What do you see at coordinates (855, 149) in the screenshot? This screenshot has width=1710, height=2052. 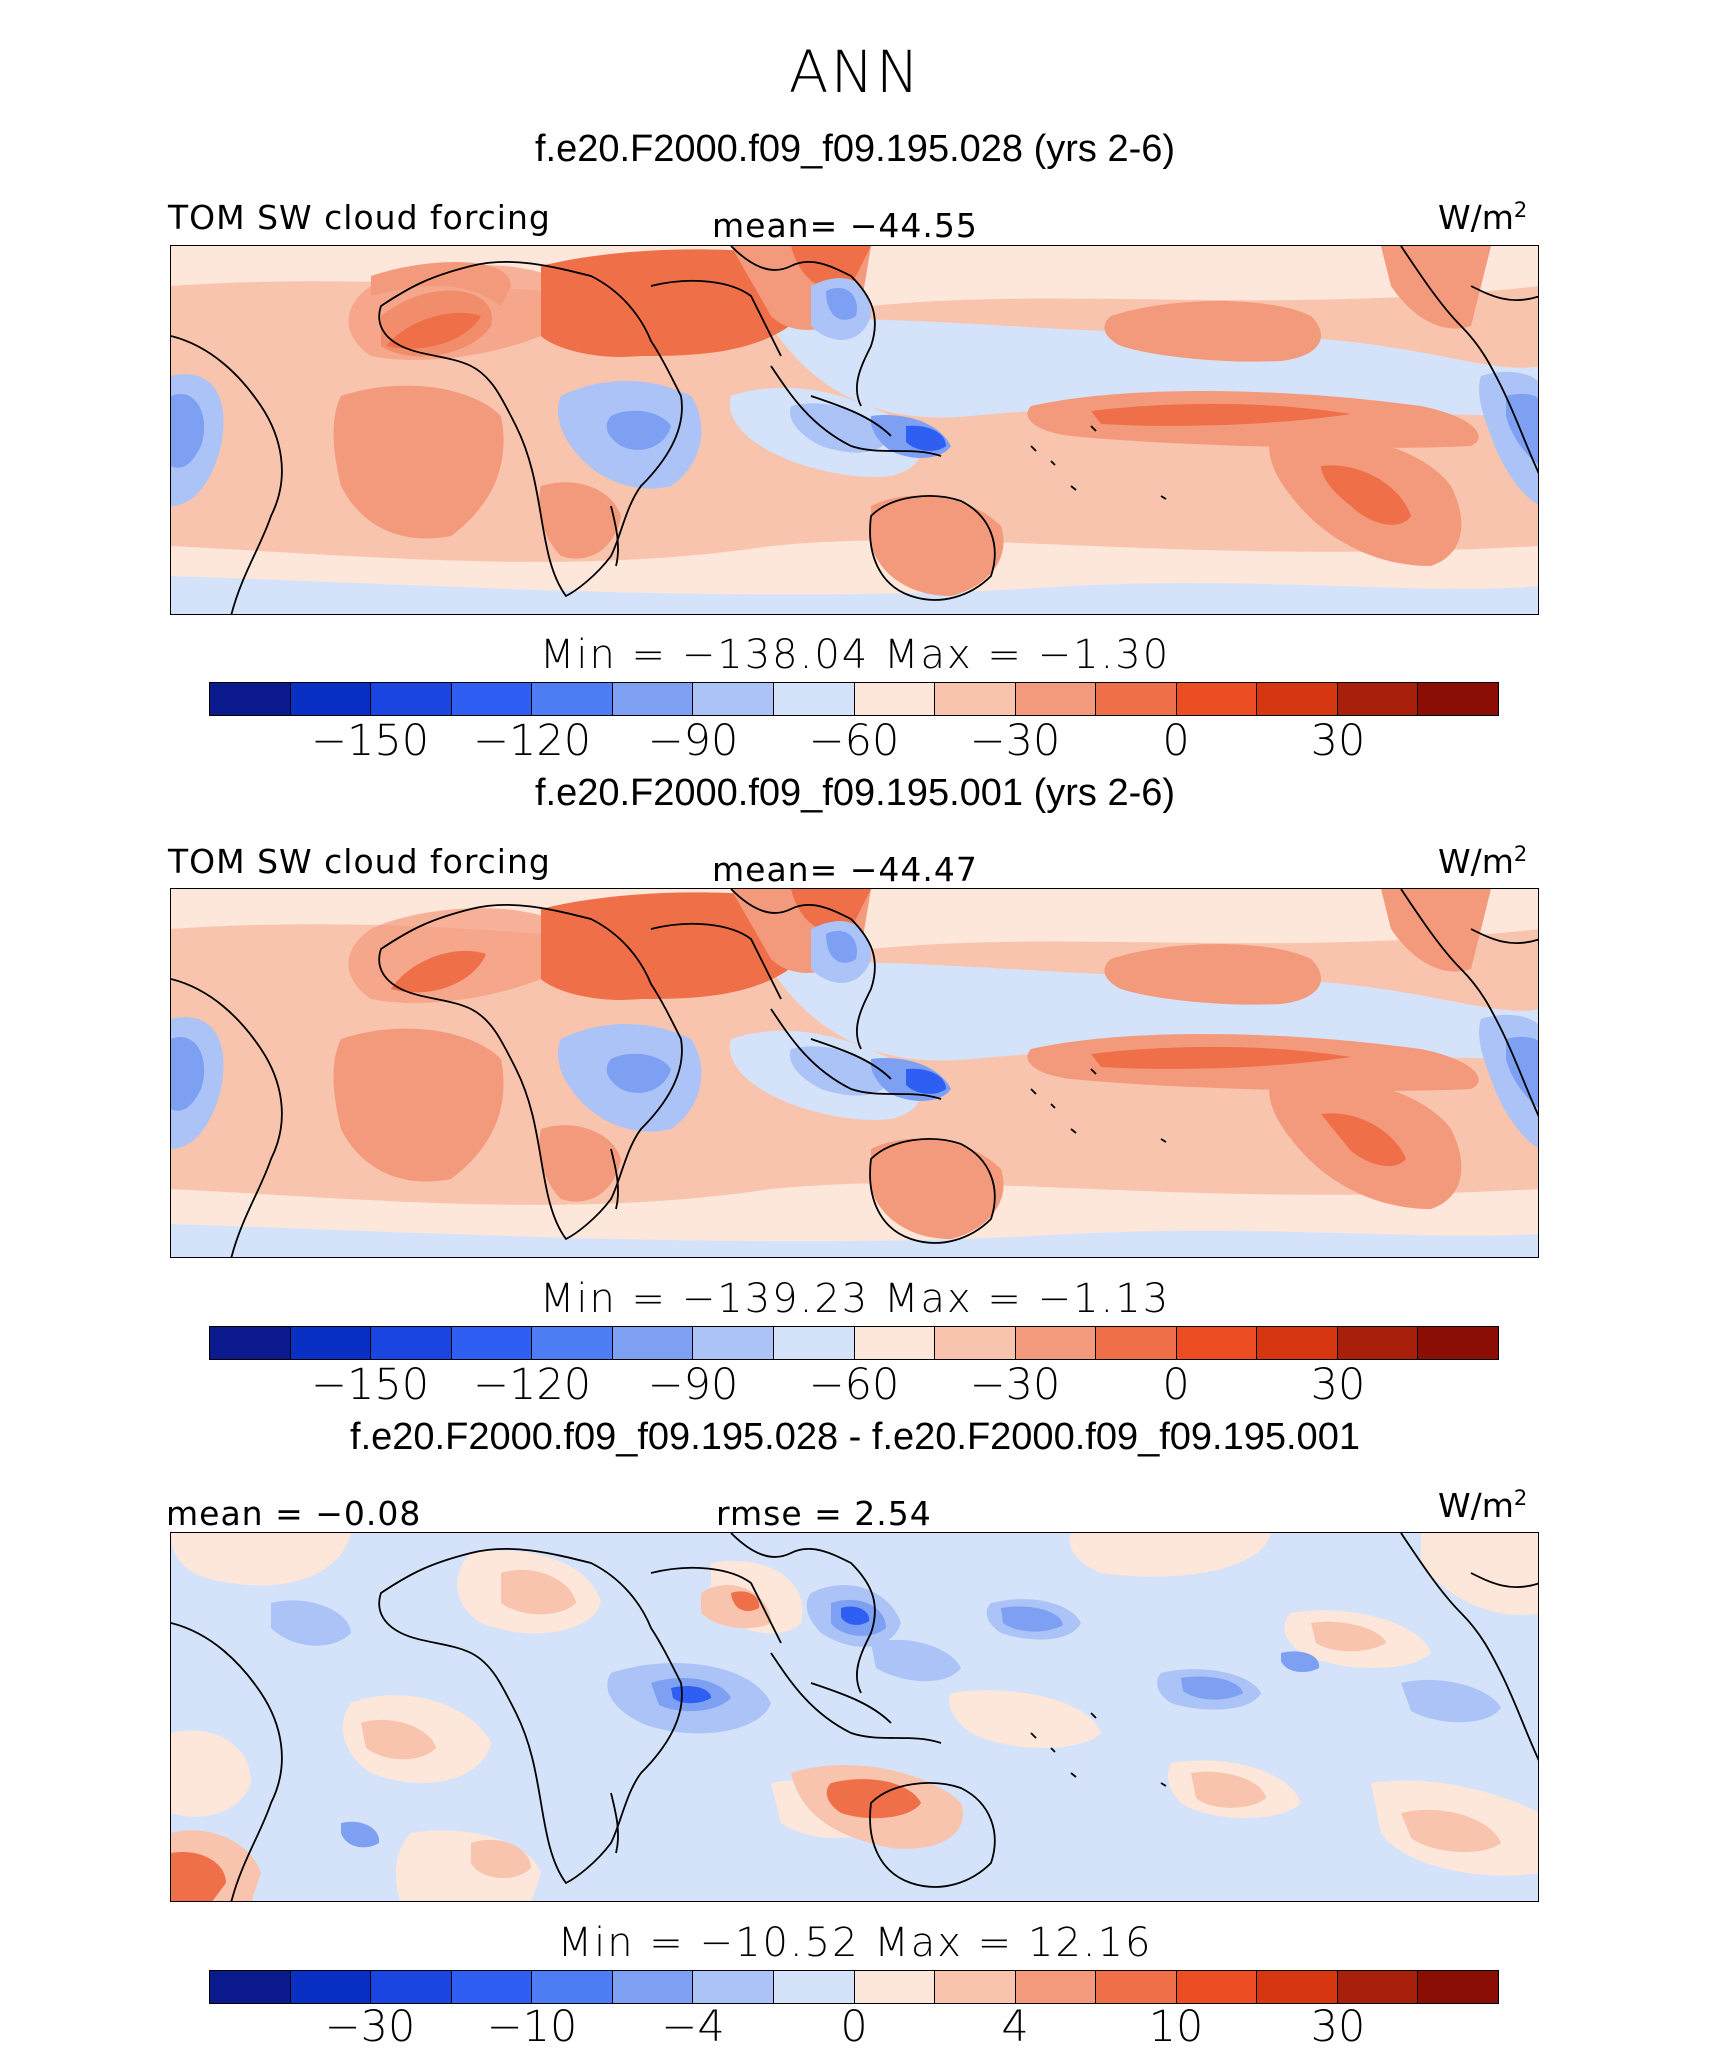 I see `panel-1-title: f.e20.F2000.f09_f09.195.028 (yrs 2-6)` at bounding box center [855, 149].